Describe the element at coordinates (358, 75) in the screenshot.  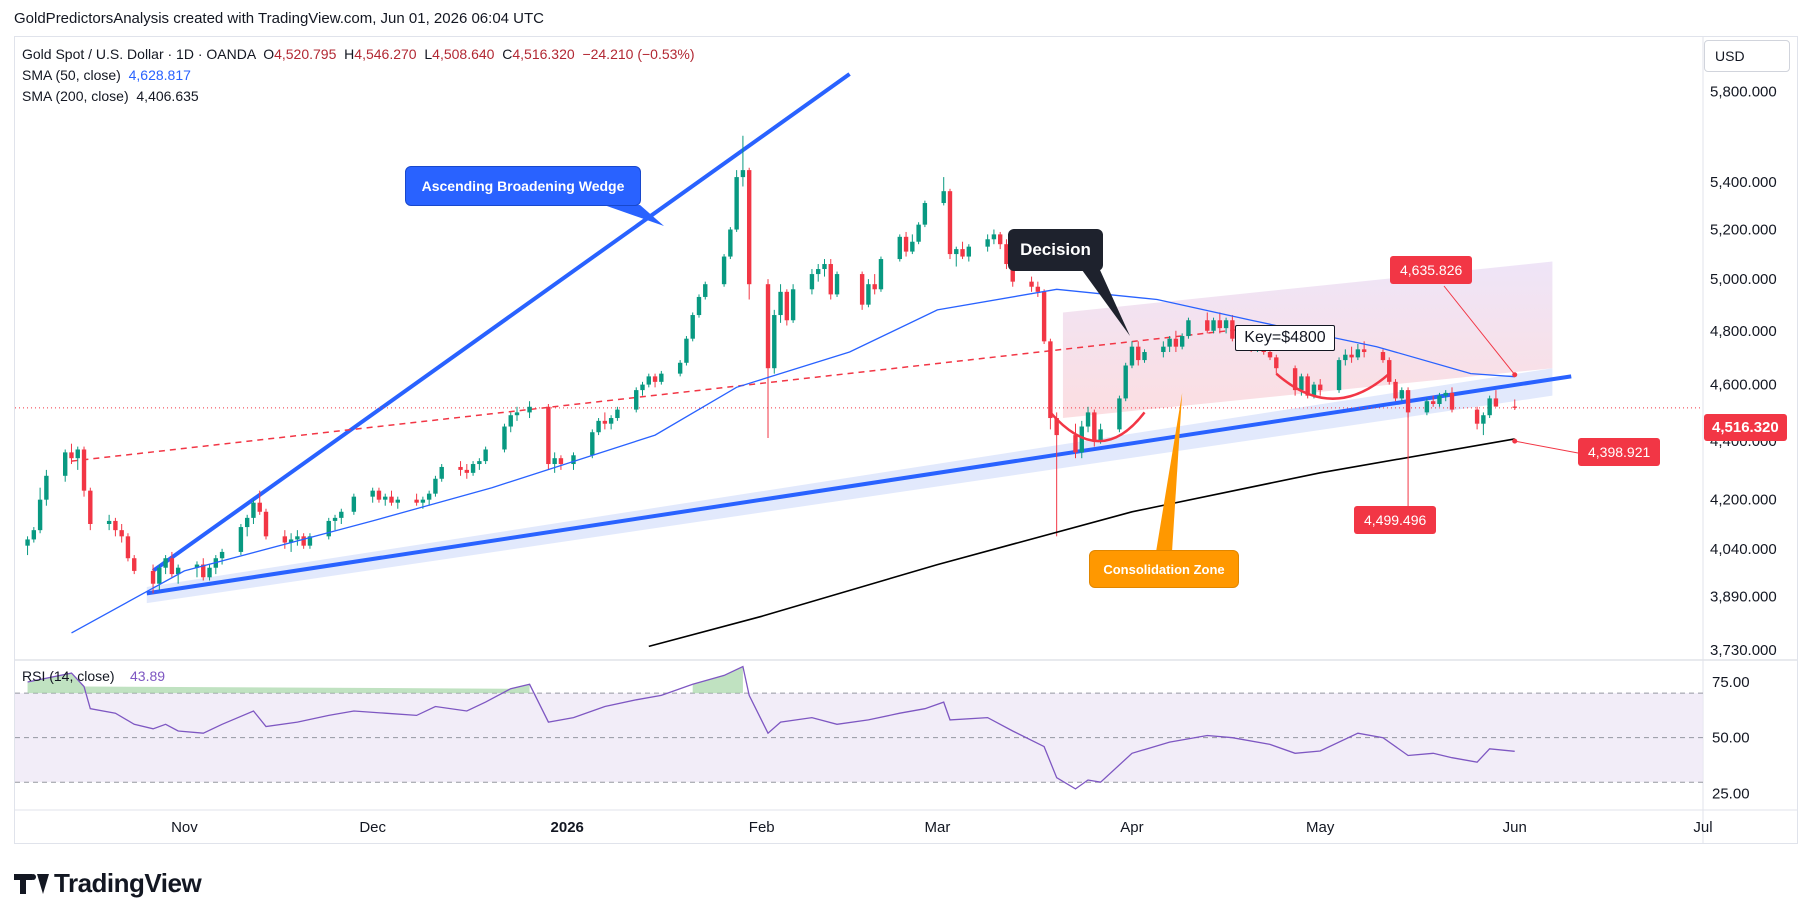
I see `sma50-row: SMA (50, close) 4,628.817` at that location.